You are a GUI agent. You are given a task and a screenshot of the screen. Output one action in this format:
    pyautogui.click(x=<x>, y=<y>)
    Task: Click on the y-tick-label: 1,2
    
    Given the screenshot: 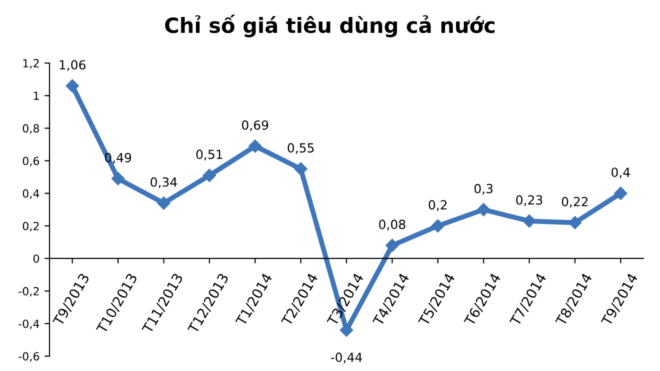 What is the action you would take?
    pyautogui.click(x=31, y=64)
    